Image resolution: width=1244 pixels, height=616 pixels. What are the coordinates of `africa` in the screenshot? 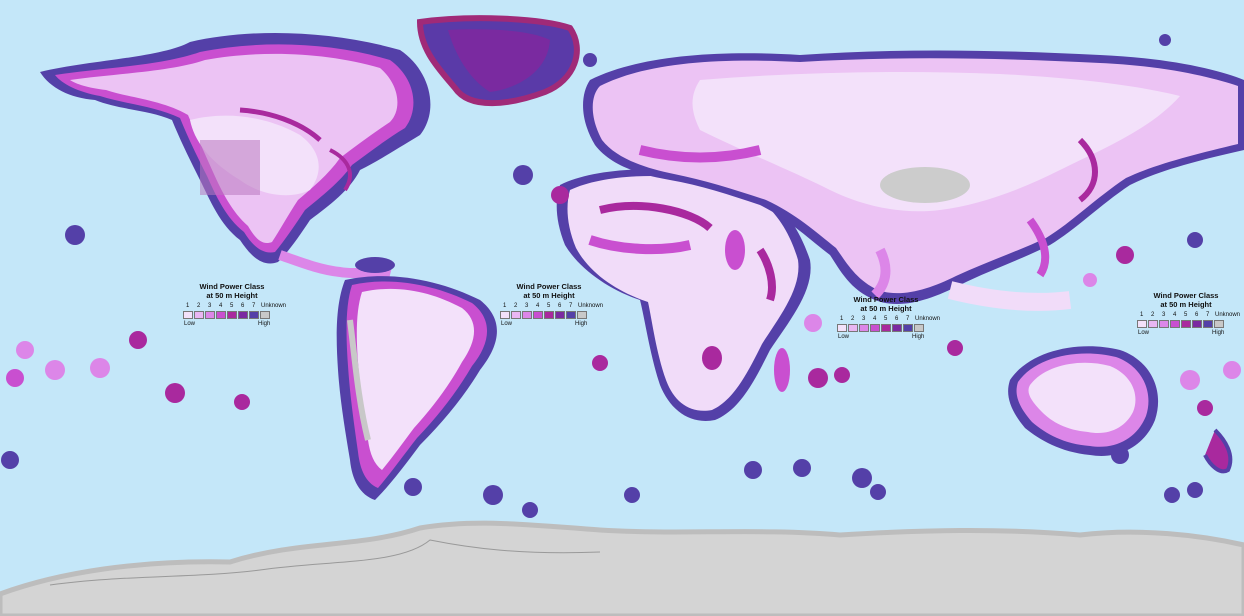 It's located at (683, 295).